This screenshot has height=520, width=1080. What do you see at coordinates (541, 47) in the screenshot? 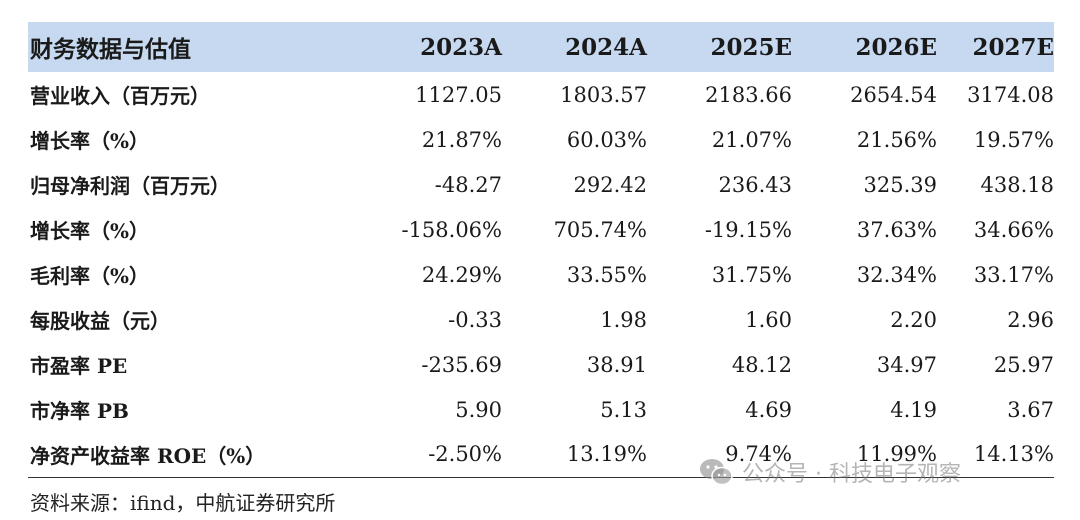
I see `table-header-row: 财务数据与估值 2023A 2024A 2025E 2026E 2027E` at bounding box center [541, 47].